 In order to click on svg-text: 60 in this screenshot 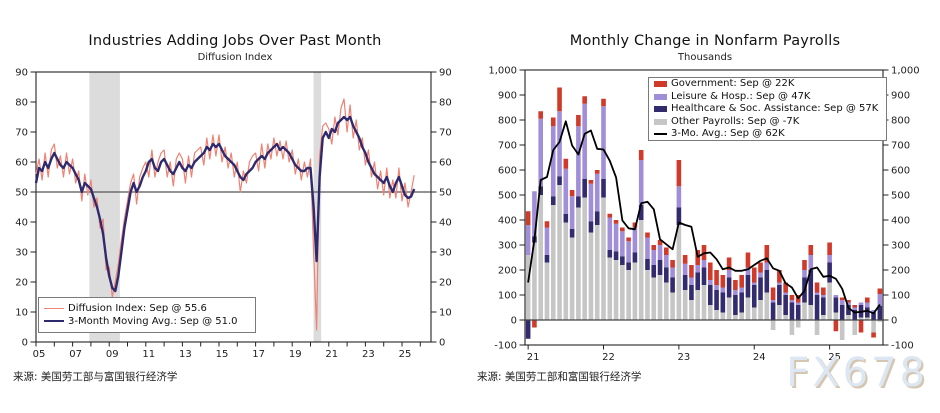, I will do `click(21, 163)`.